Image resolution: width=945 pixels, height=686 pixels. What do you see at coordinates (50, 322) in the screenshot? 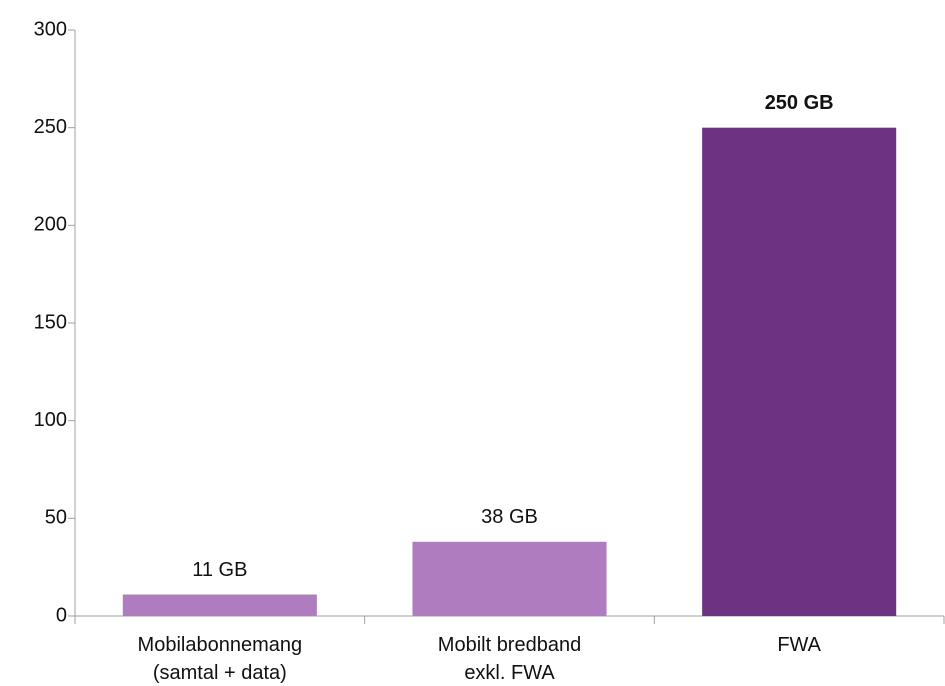
I see `y-tick-label: 150` at bounding box center [50, 322].